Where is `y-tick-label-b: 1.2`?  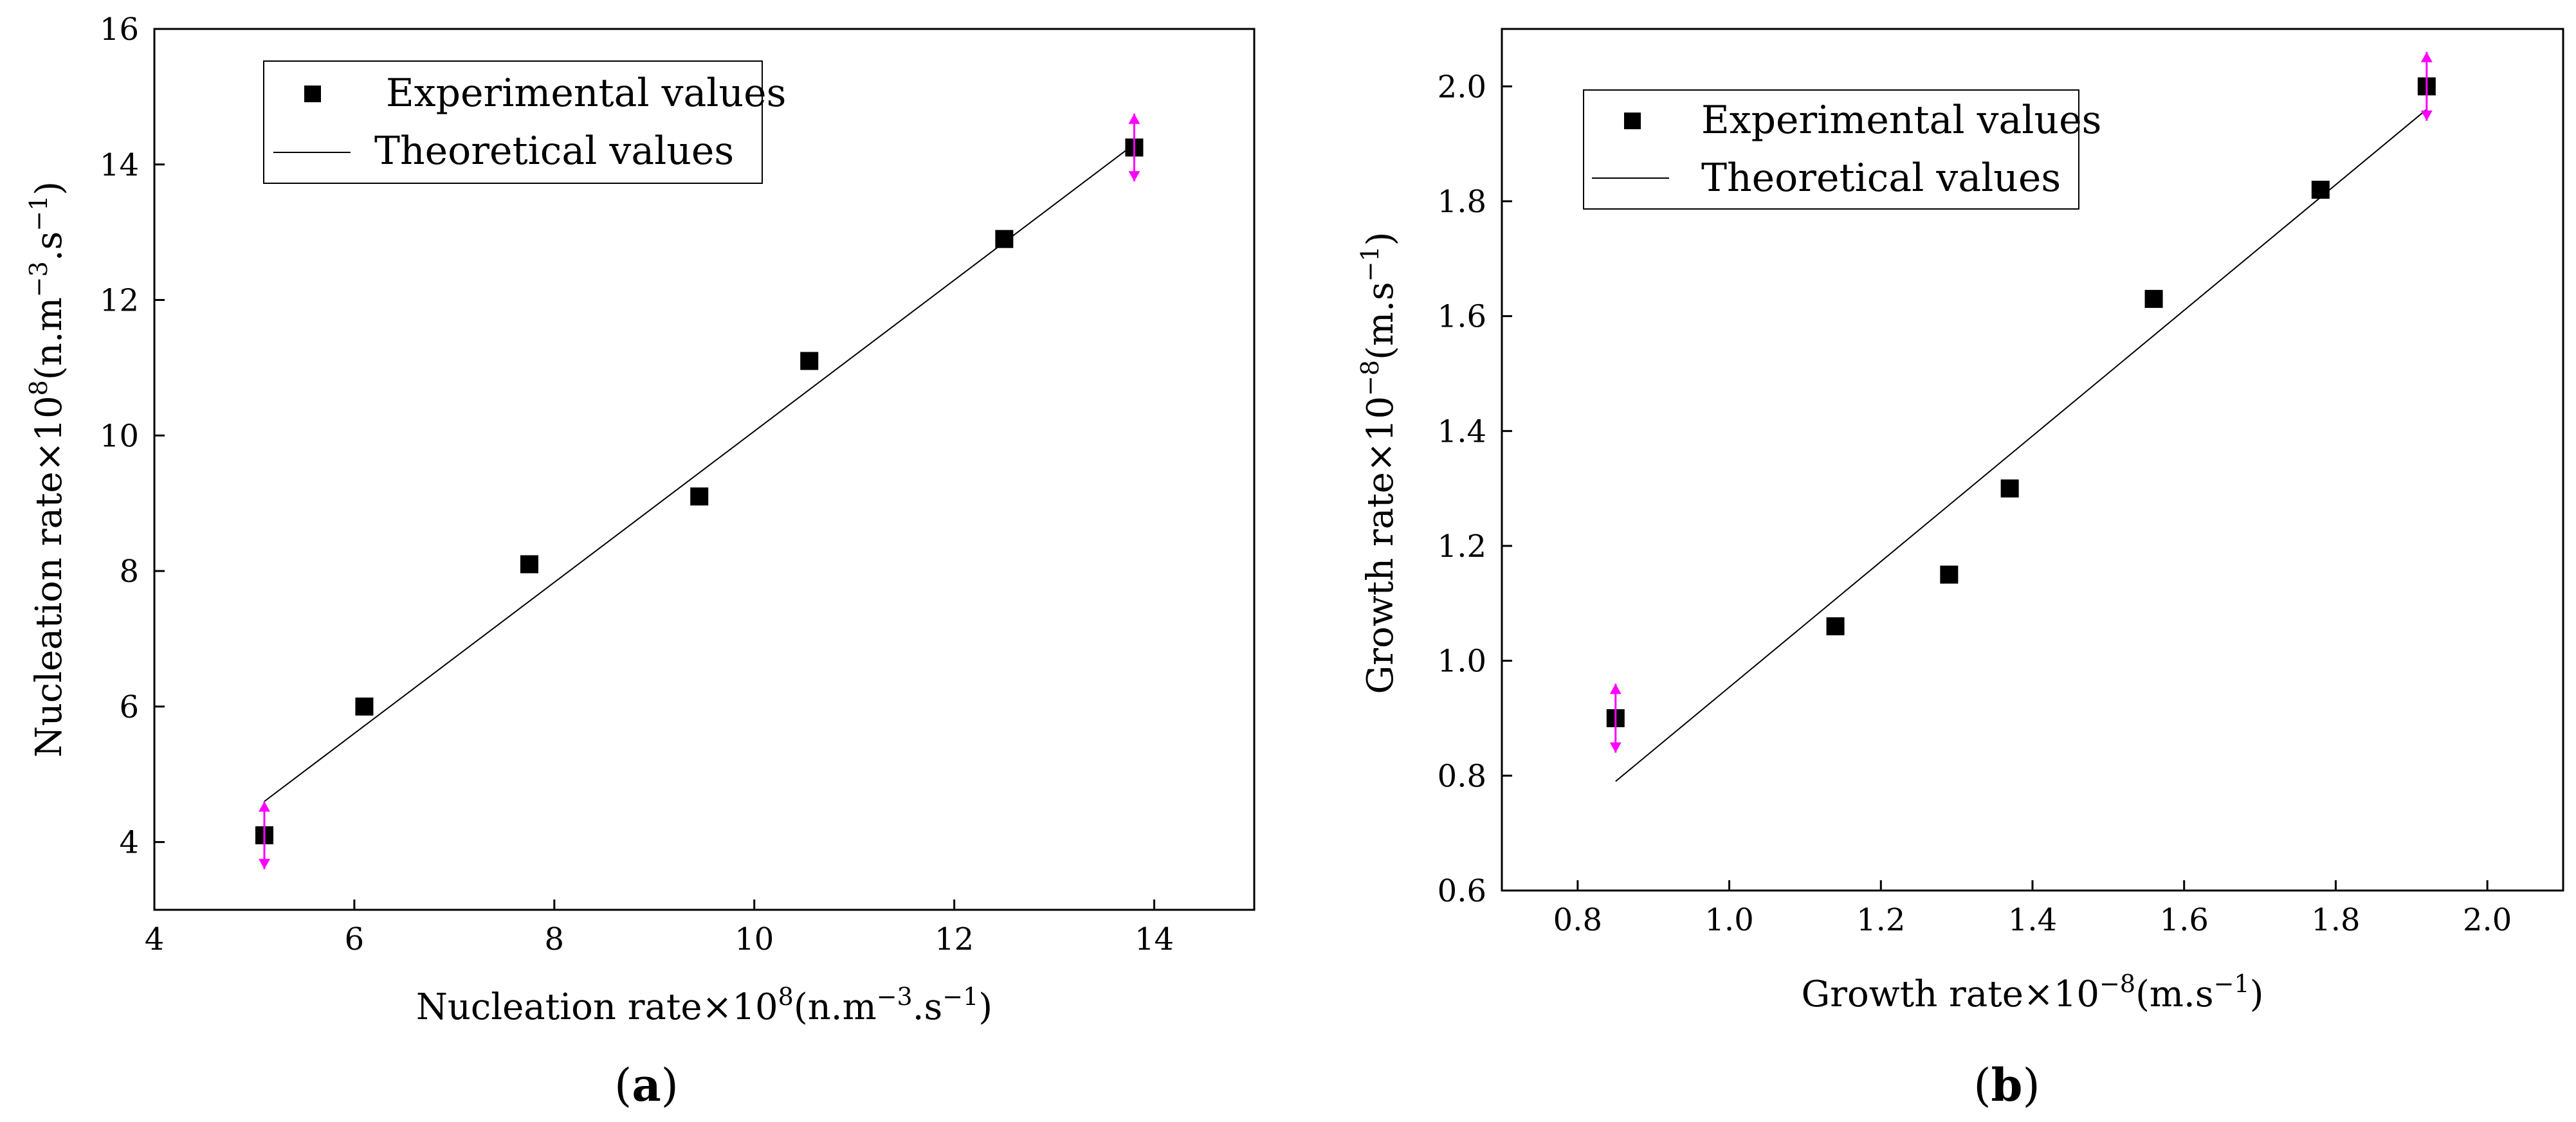
y-tick-label-b: 1.2 is located at coordinates (1462, 547).